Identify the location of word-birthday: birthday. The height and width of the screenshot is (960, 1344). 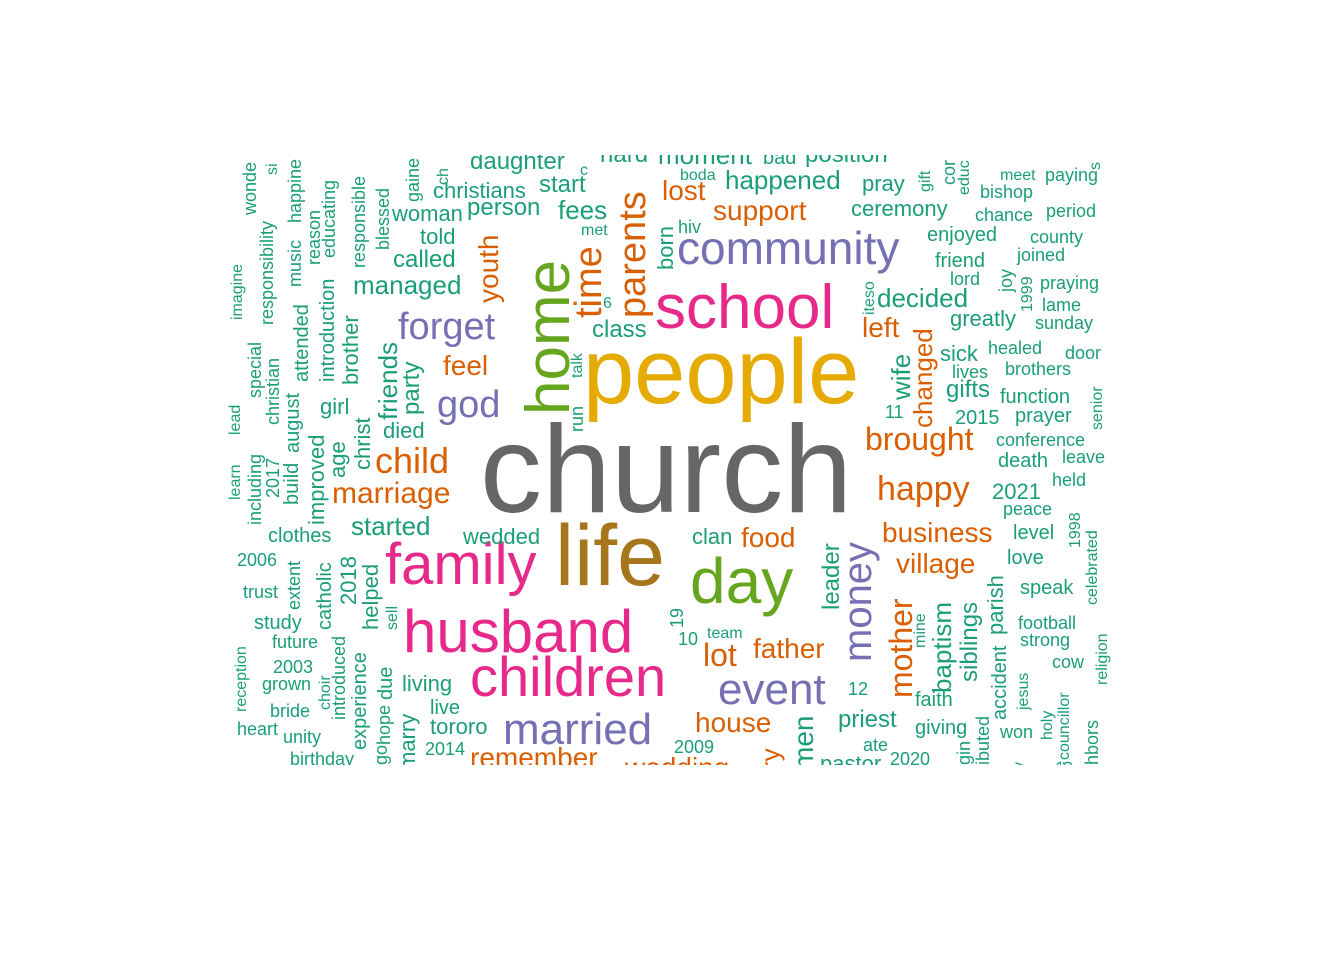
(322, 757).